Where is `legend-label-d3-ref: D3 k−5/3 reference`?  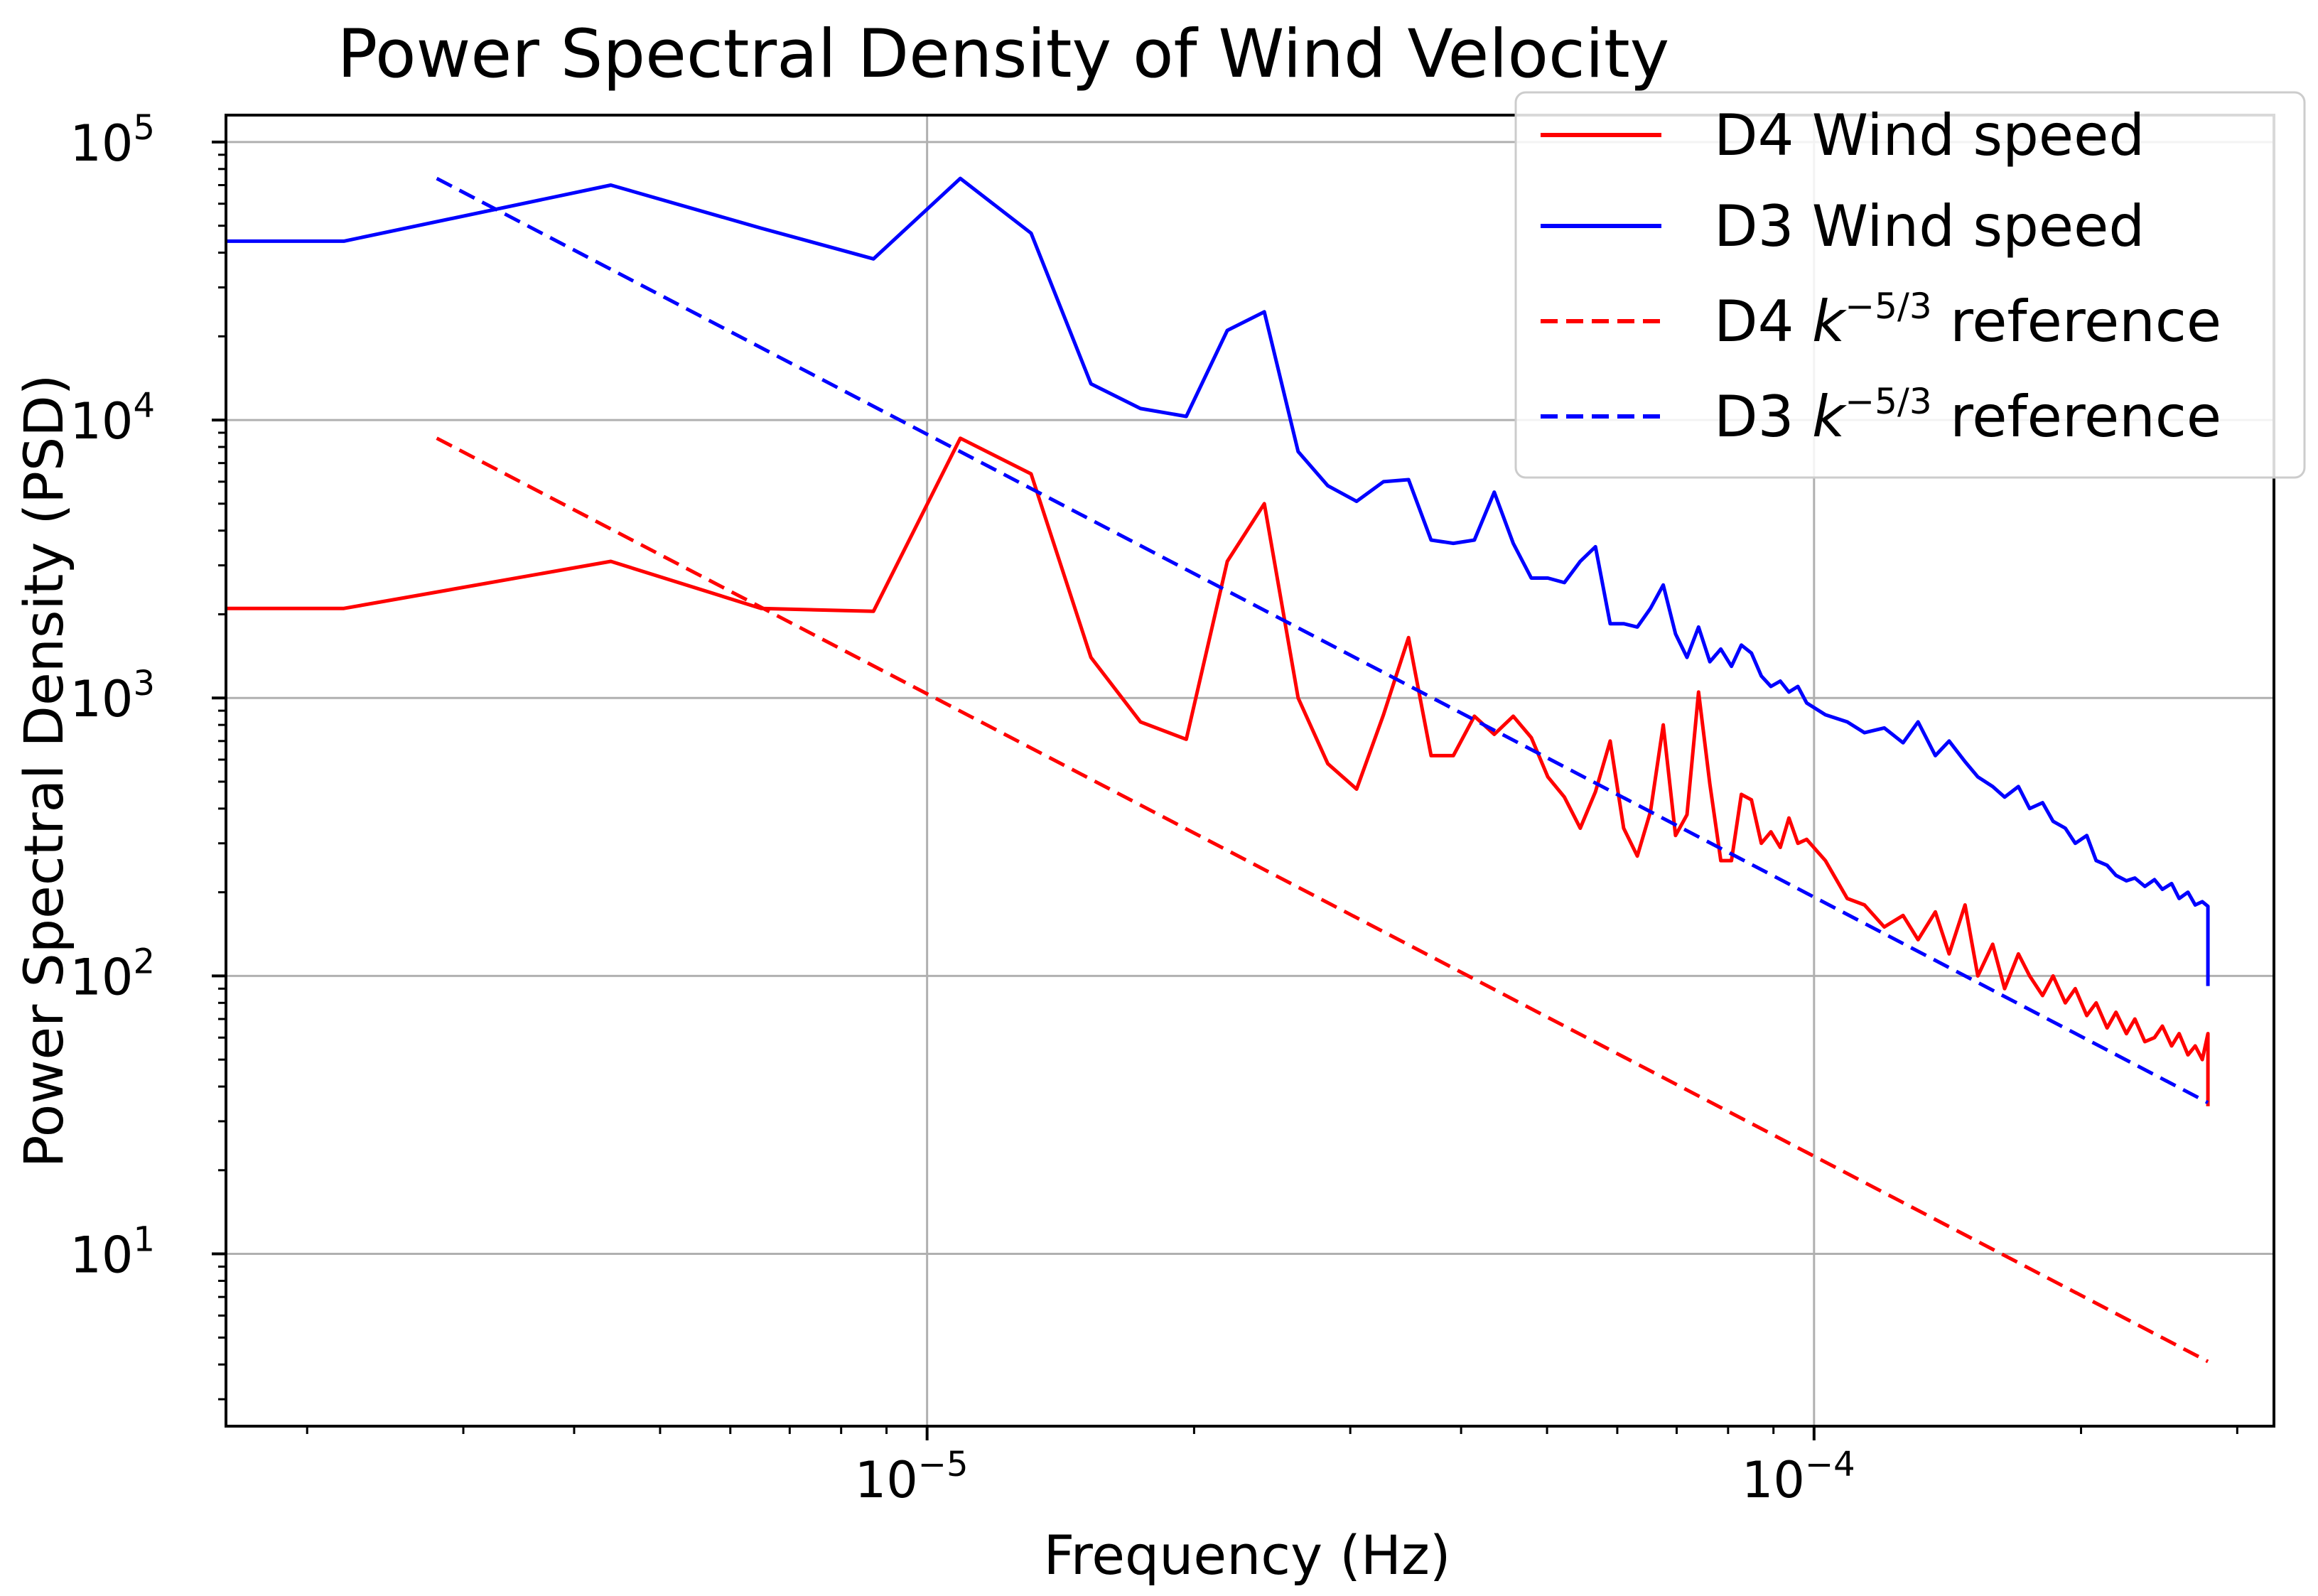
legend-label-d3-ref: D3 k−5/3 reference is located at coordinates (1967, 415).